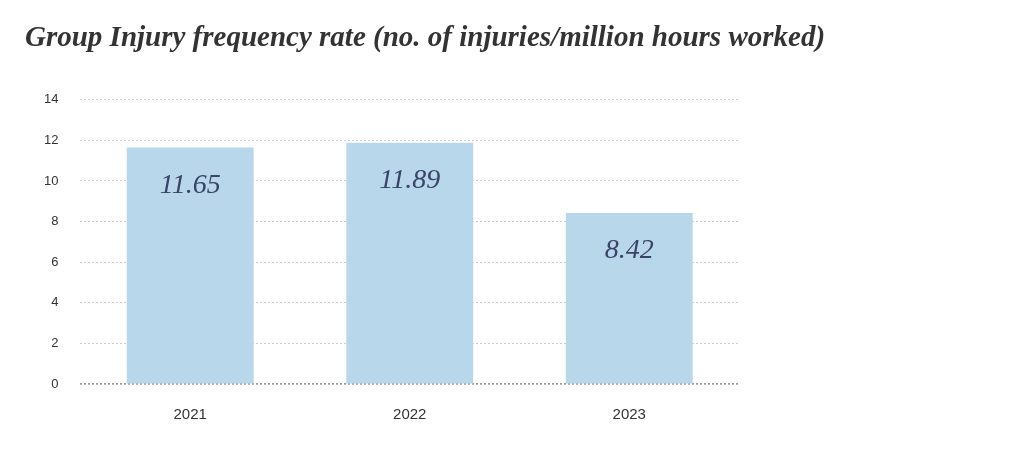 The height and width of the screenshot is (450, 1009). I want to click on x-tick-label: 2023, so click(629, 414).